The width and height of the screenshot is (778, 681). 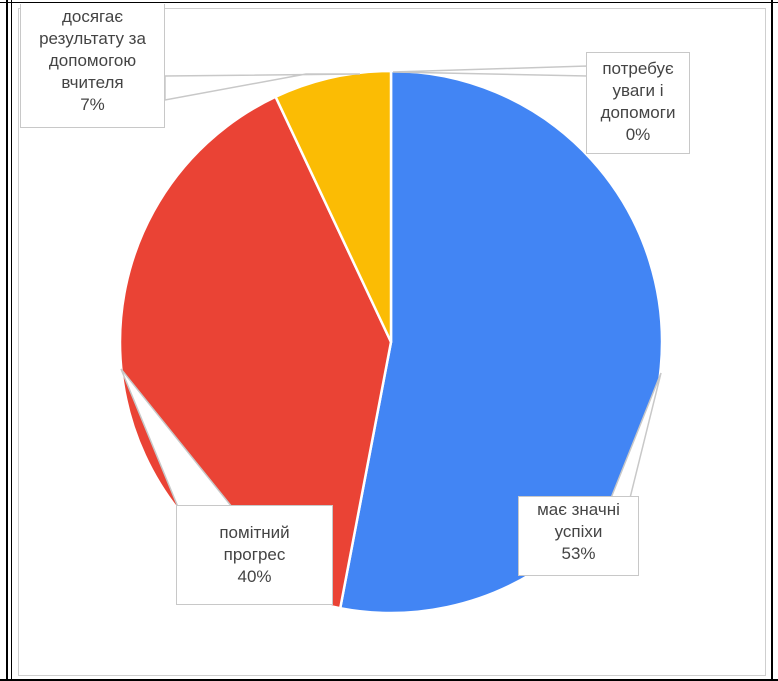 I want to click on slice-label-line: допомогою, so click(x=92, y=60).